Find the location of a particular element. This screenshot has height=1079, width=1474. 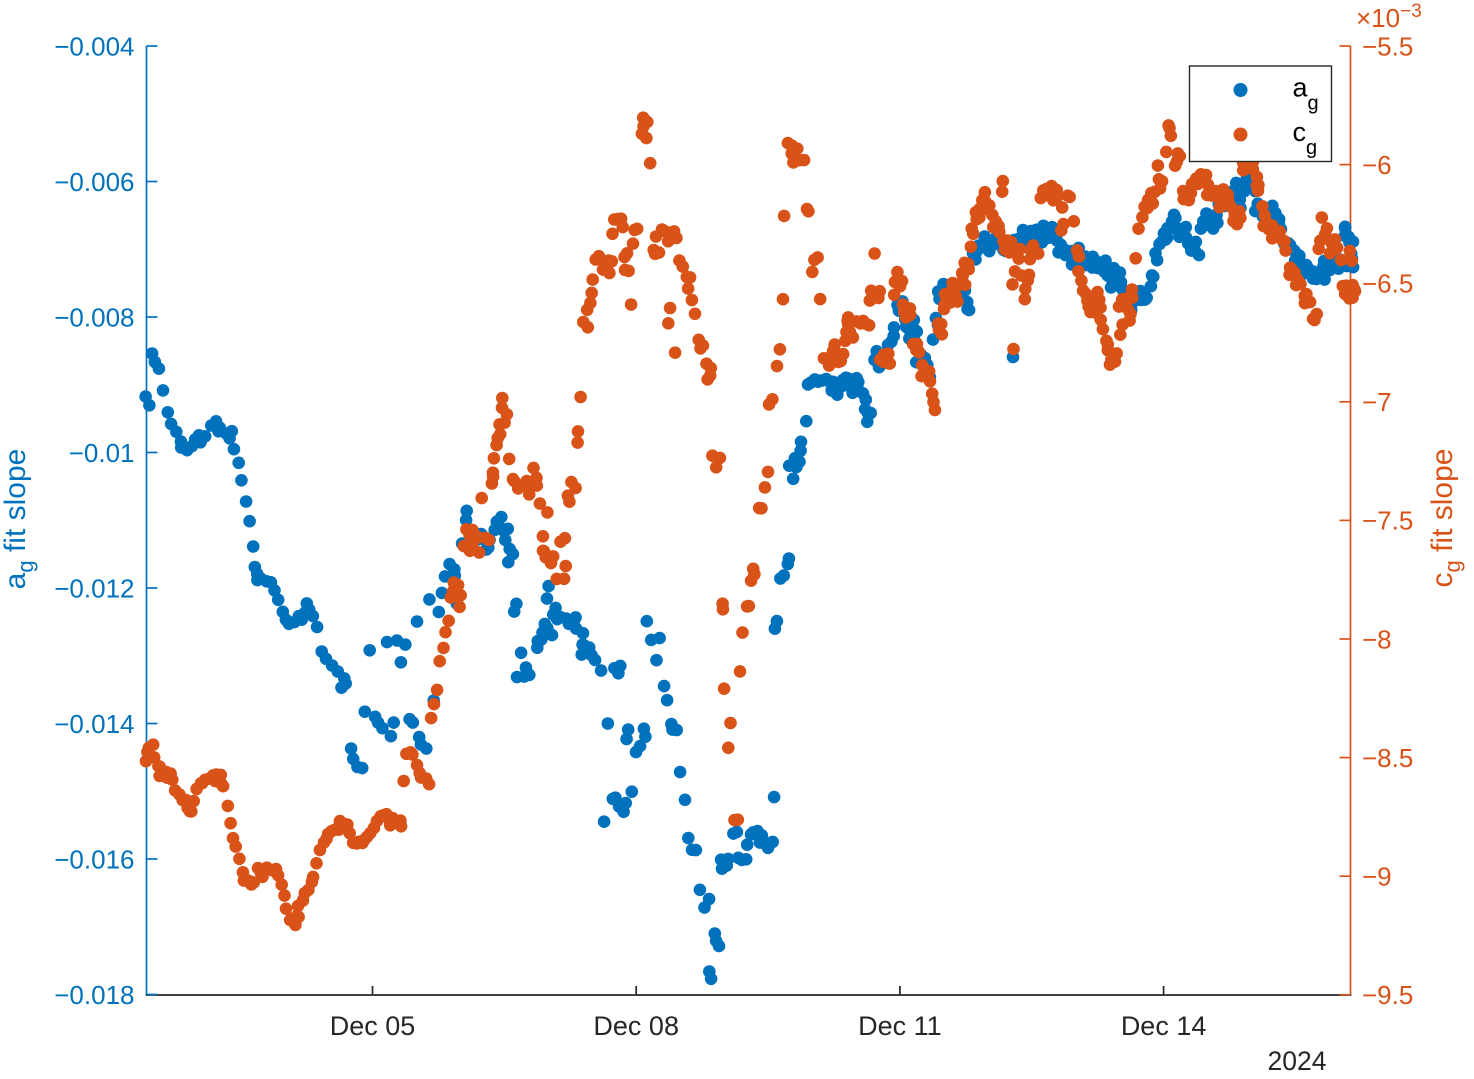

svg-text: −0.016 is located at coordinates (94, 859).